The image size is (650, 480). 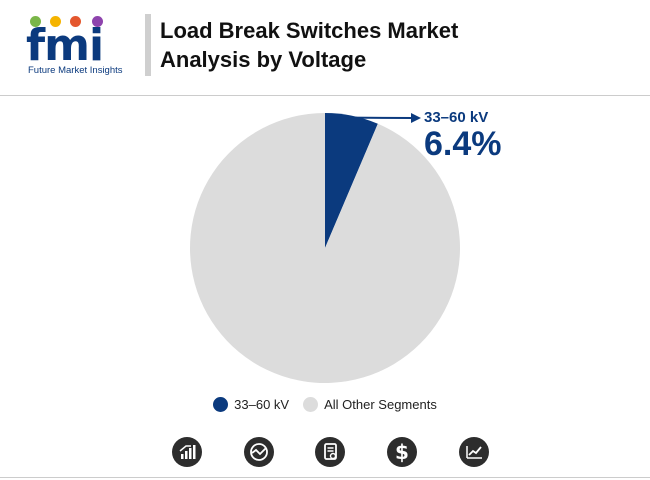 I want to click on chart-legend: 33–60 kV All Other Segments, so click(x=325, y=404).